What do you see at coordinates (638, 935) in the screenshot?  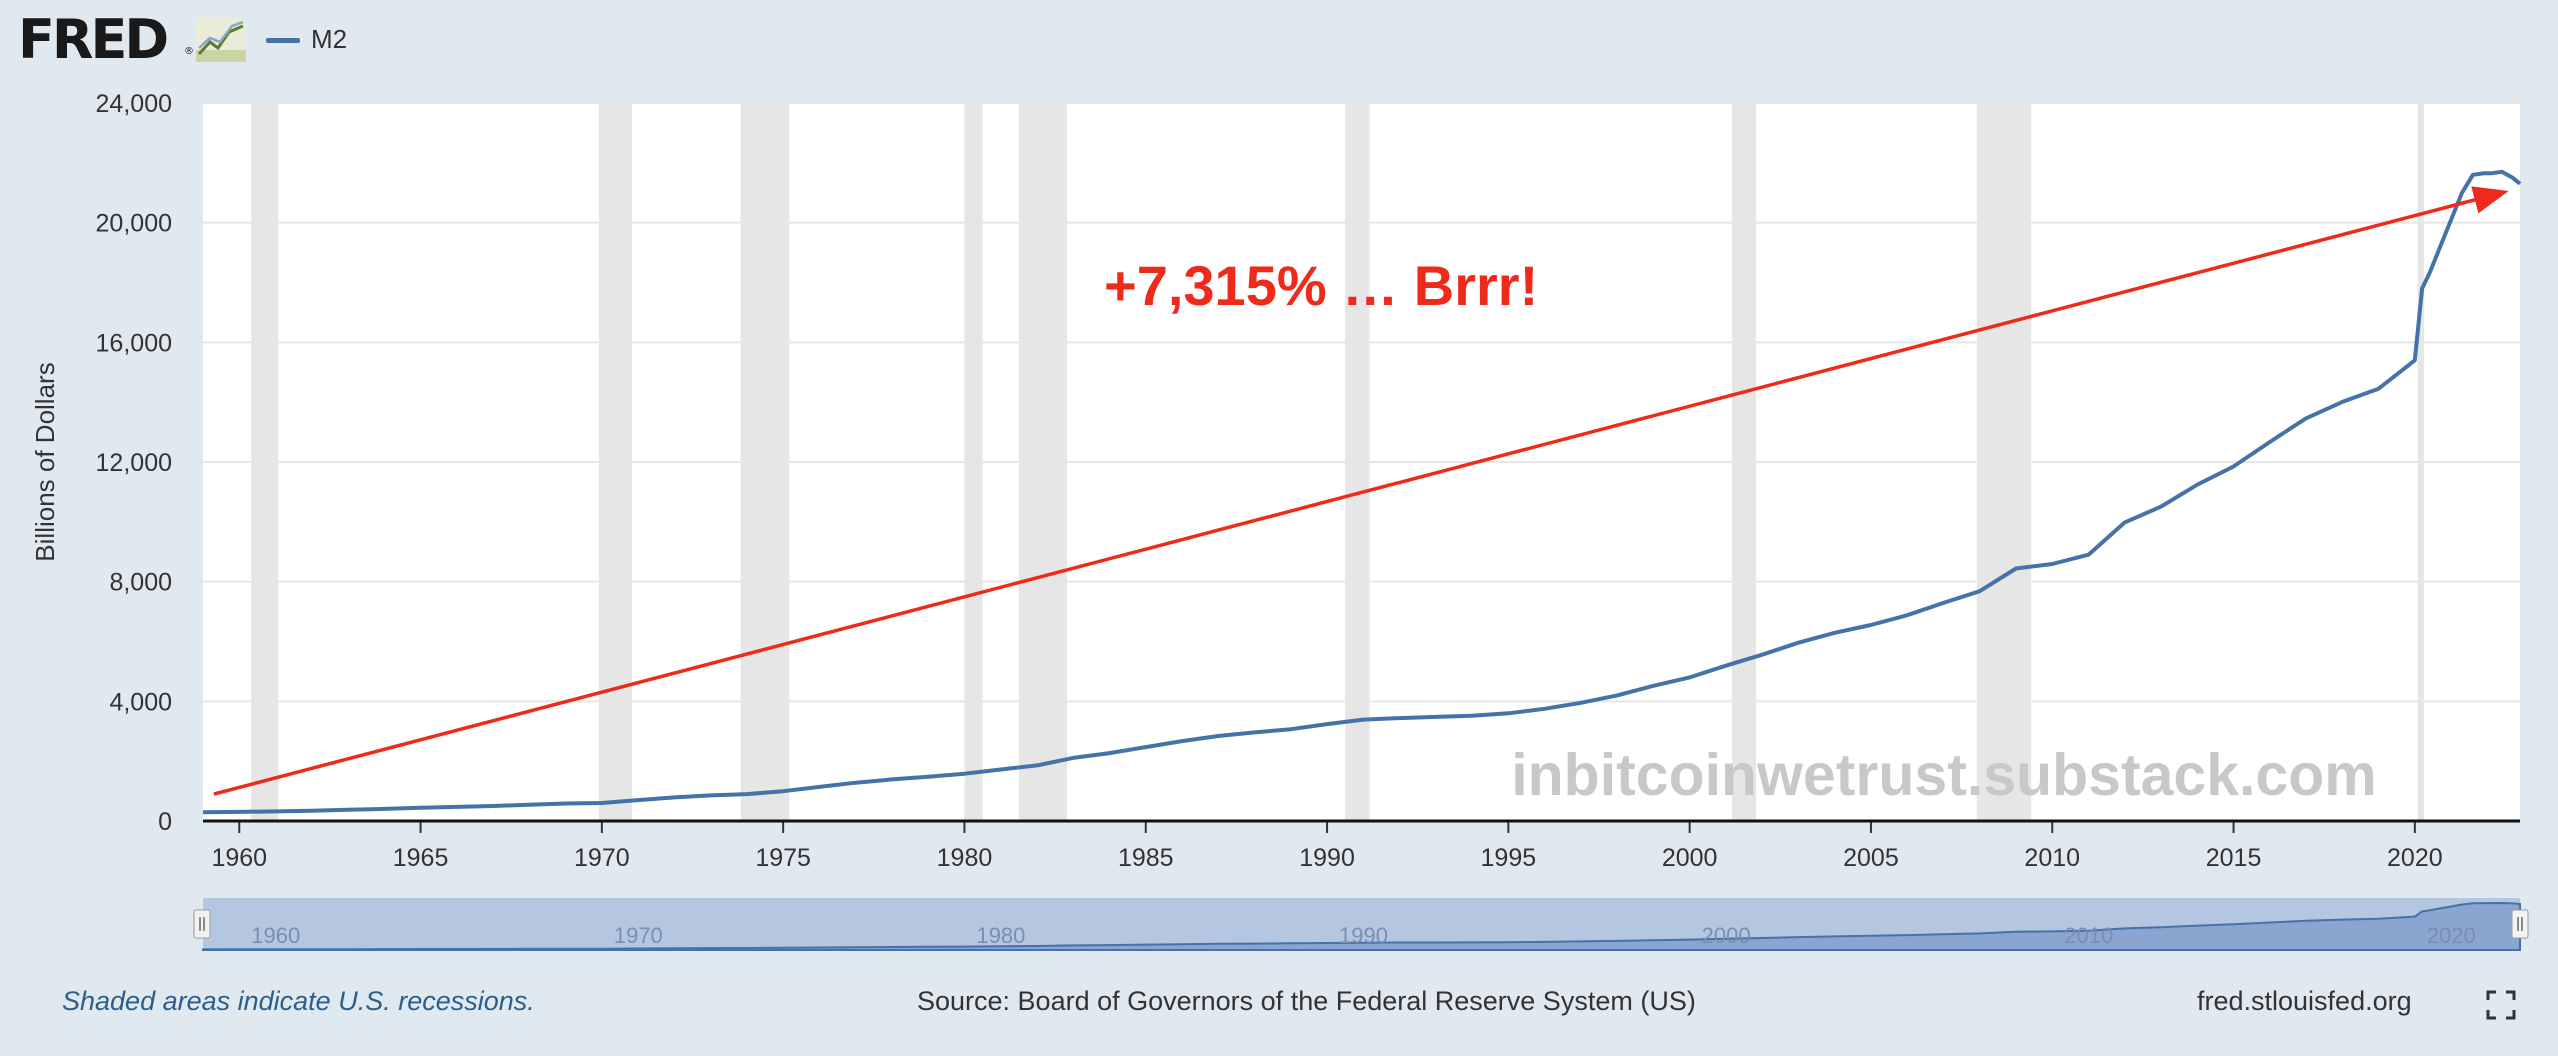 I see `navigator-label: 1970` at bounding box center [638, 935].